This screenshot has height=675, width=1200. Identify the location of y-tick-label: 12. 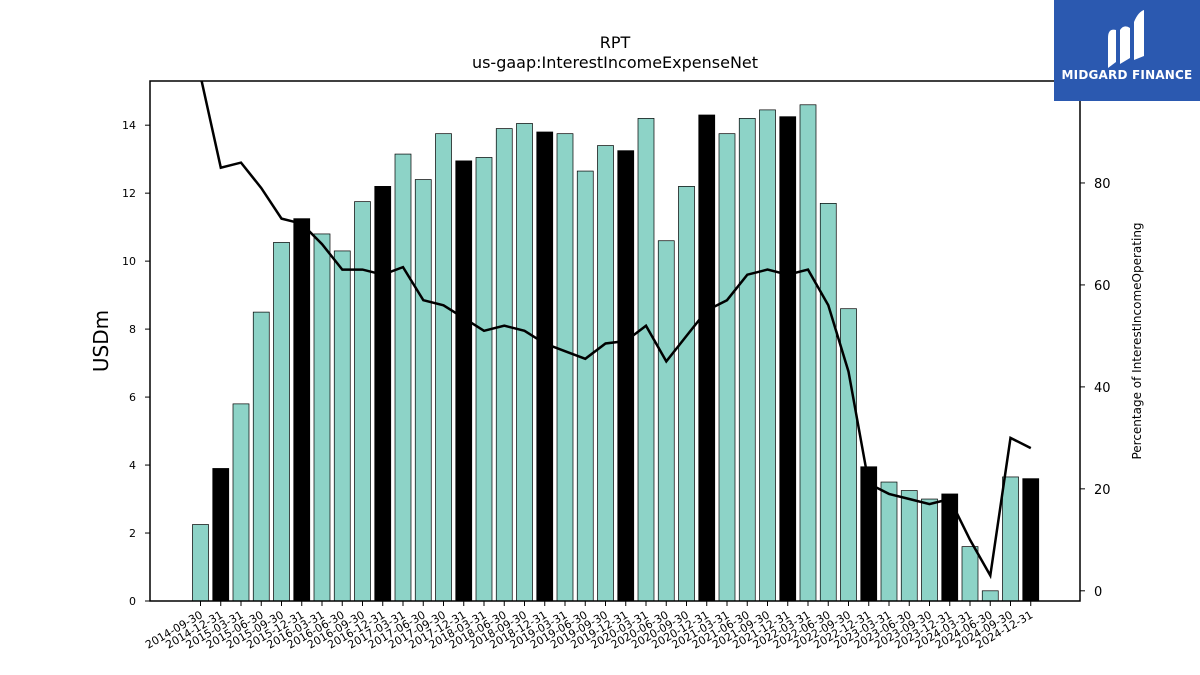
(129, 193).